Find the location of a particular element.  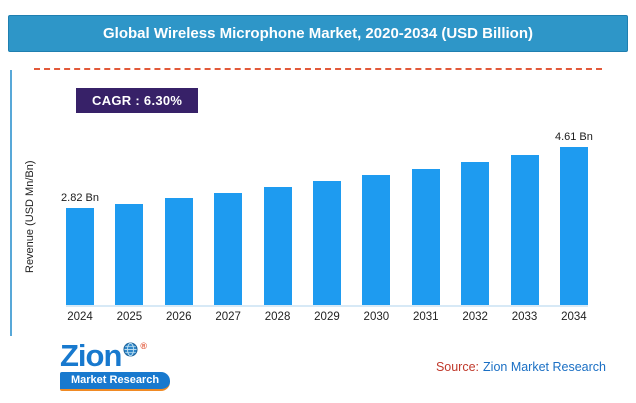

bar-column: 4.61 Bn is located at coordinates (574, 218).